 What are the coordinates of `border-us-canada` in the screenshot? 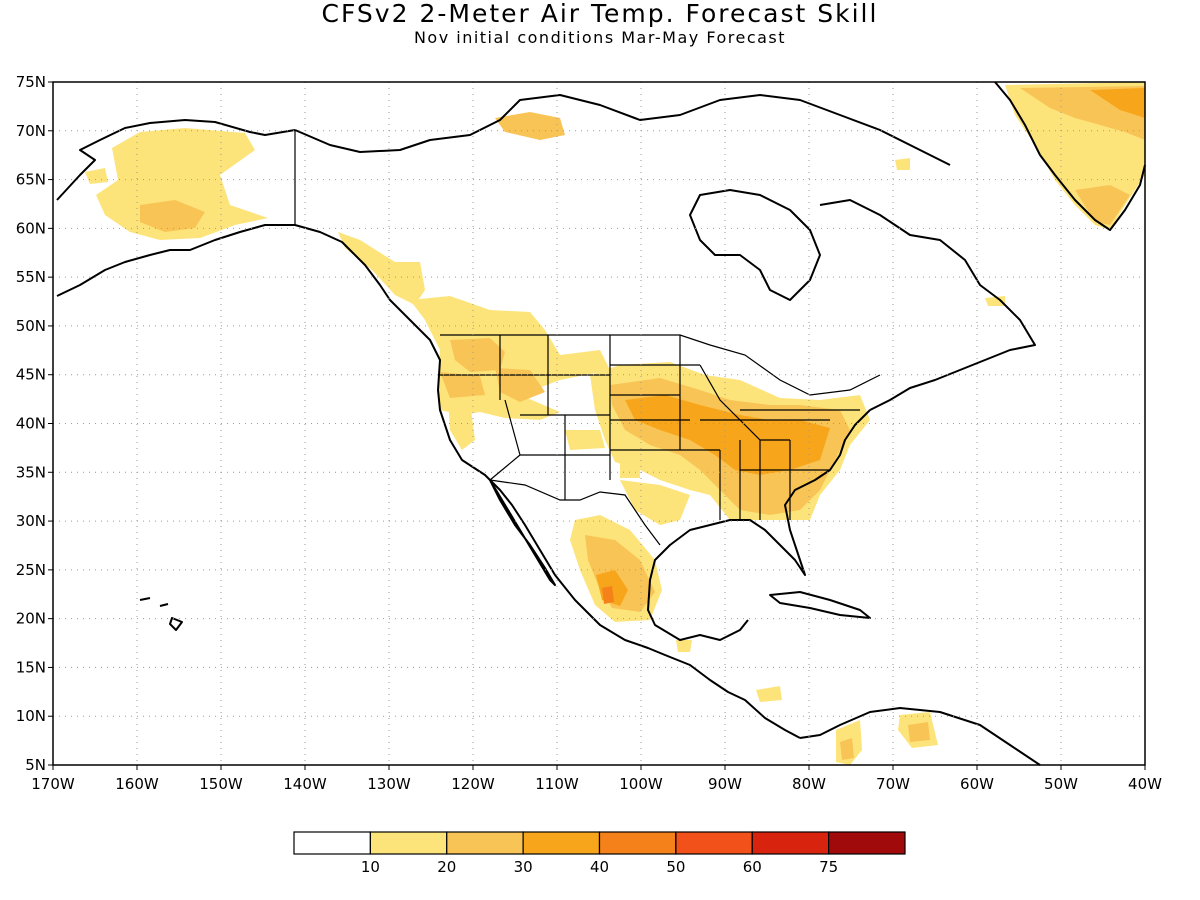 It's located at (660, 365).